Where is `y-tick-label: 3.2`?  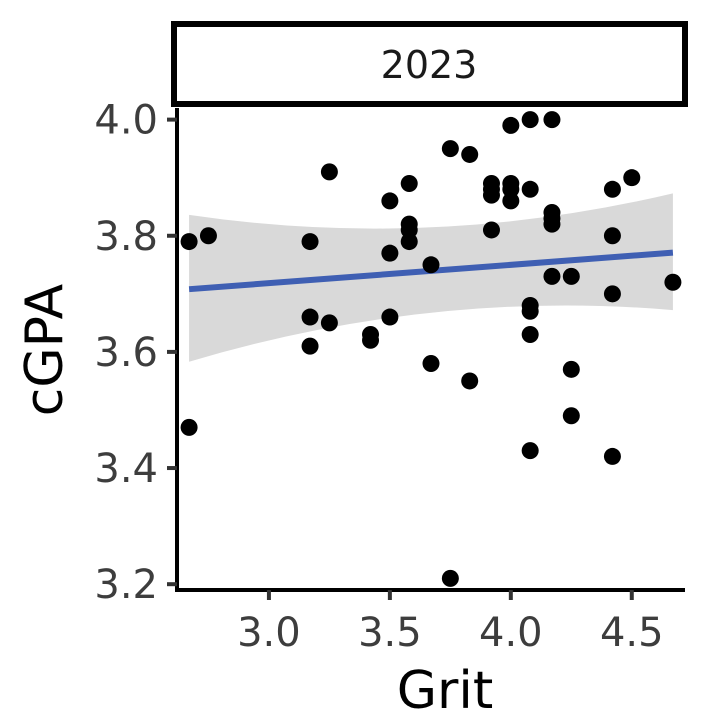
y-tick-label: 3.2 is located at coordinates (126, 585).